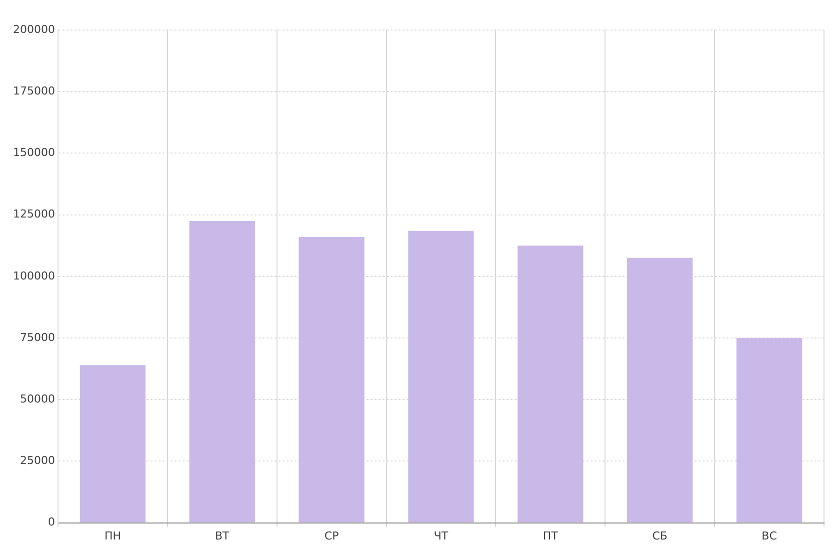  I want to click on y-tick-label: 50000, so click(37, 399).